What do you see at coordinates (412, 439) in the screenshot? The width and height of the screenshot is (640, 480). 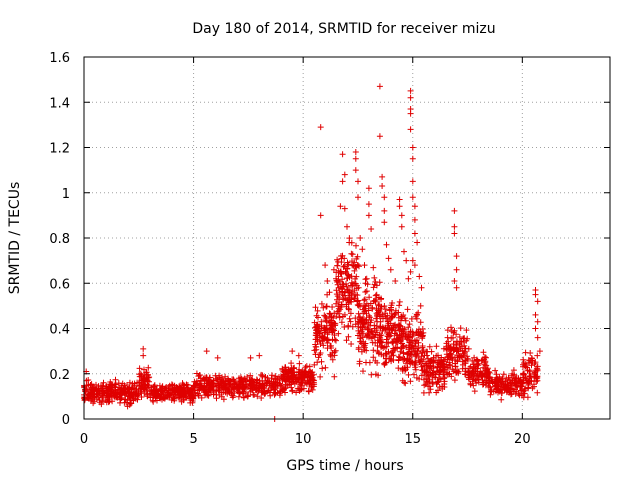 I see `x-tick-label: 15` at bounding box center [412, 439].